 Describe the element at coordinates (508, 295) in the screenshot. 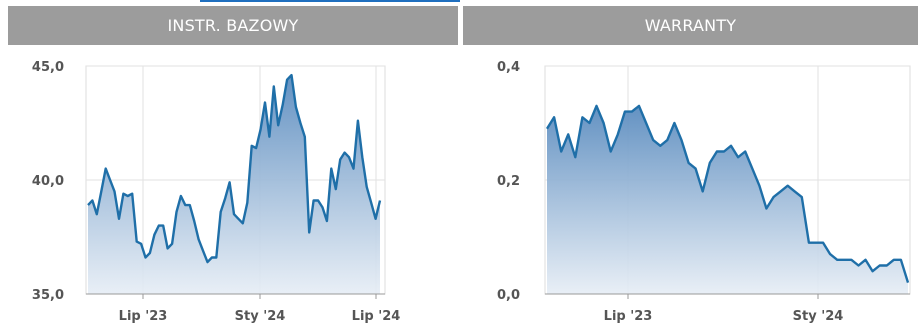

I see `y-tick-label: 0,0` at that location.